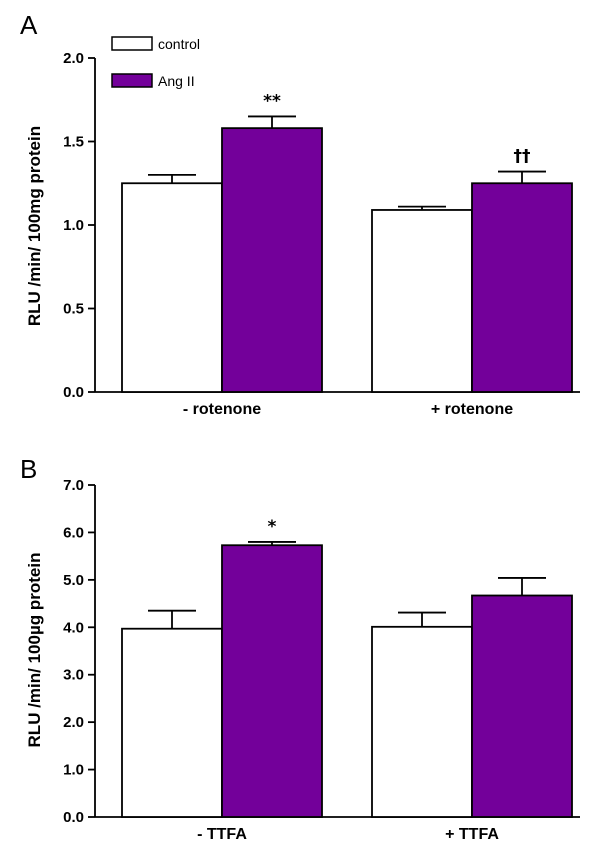 Image resolution: width=600 pixels, height=841 pixels. Describe the element at coordinates (222, 833) in the screenshot. I see `category-label: - TTFA` at that location.